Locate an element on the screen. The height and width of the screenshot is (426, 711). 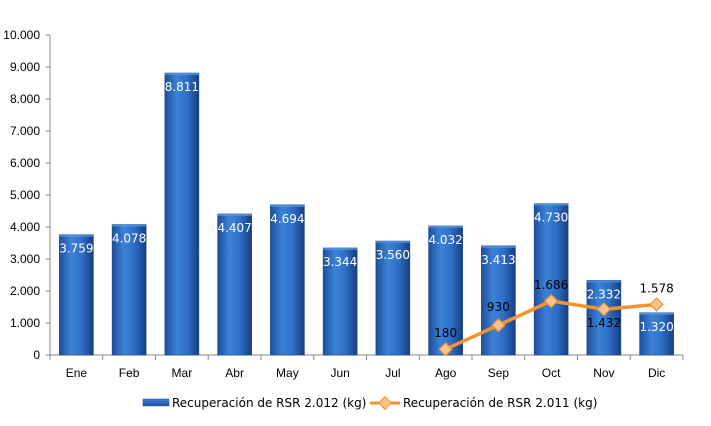
x-tick-label: Jun is located at coordinates (339, 373).